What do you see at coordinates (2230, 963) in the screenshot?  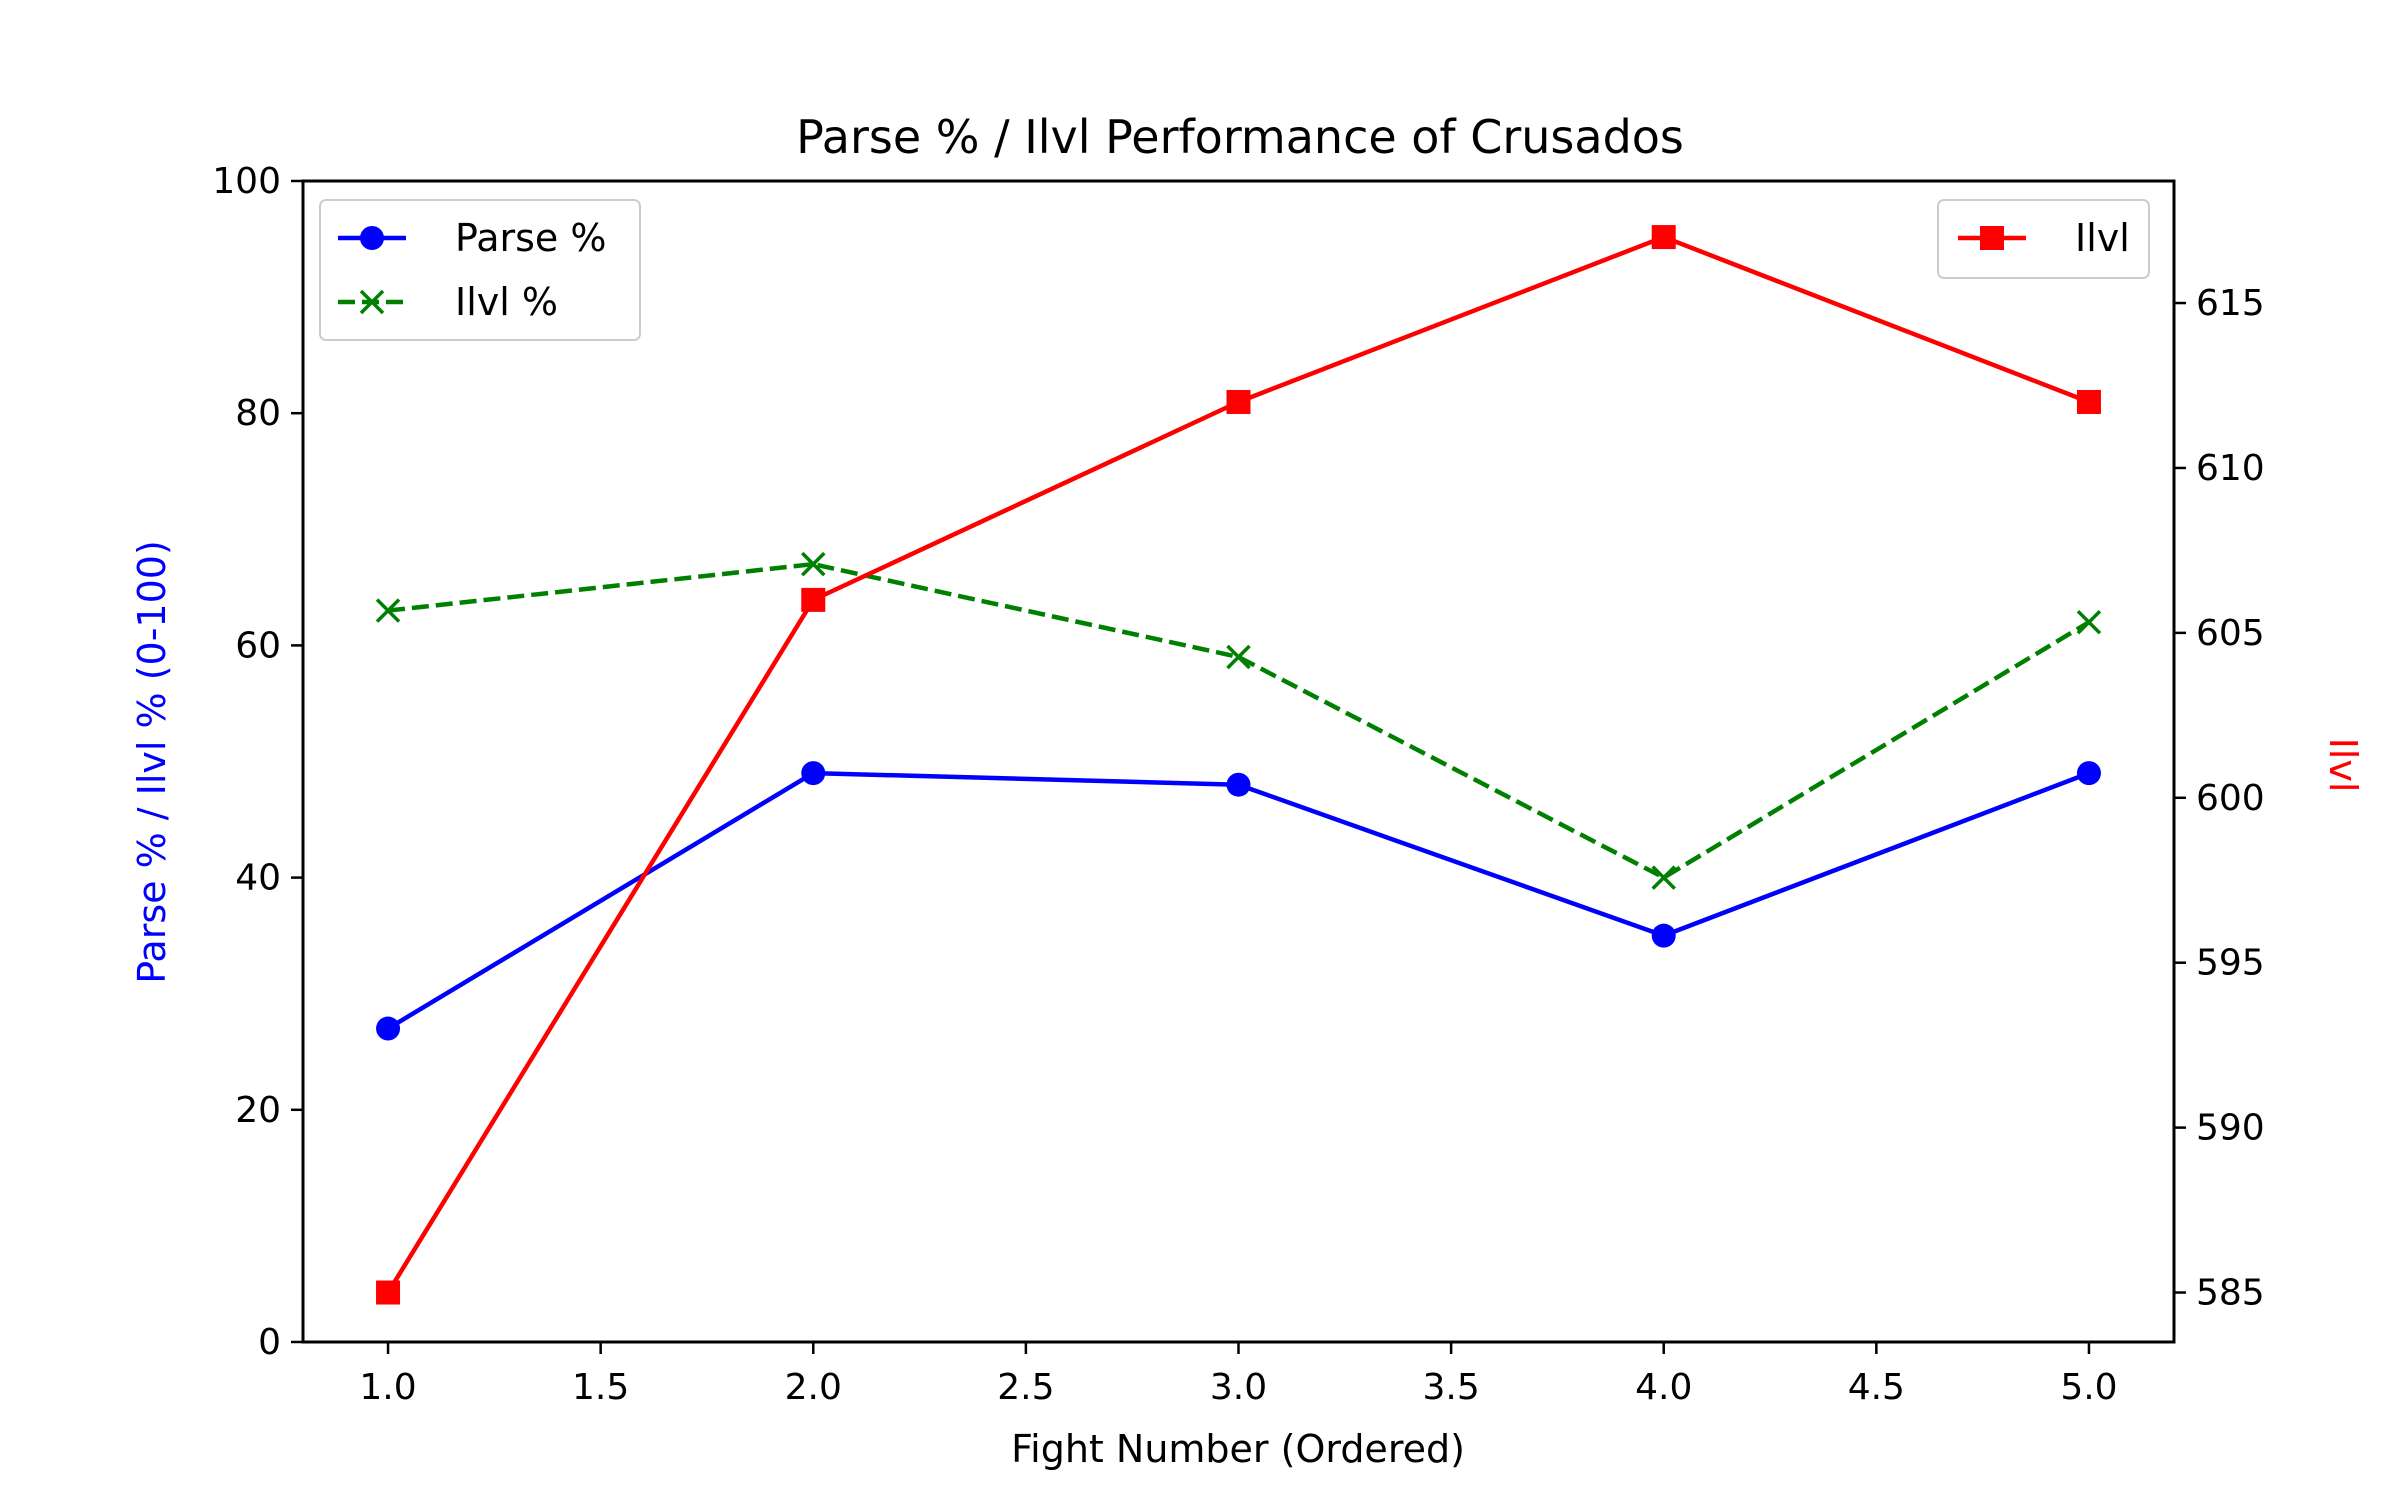 I see `y-right-tick-label: 595` at bounding box center [2230, 963].